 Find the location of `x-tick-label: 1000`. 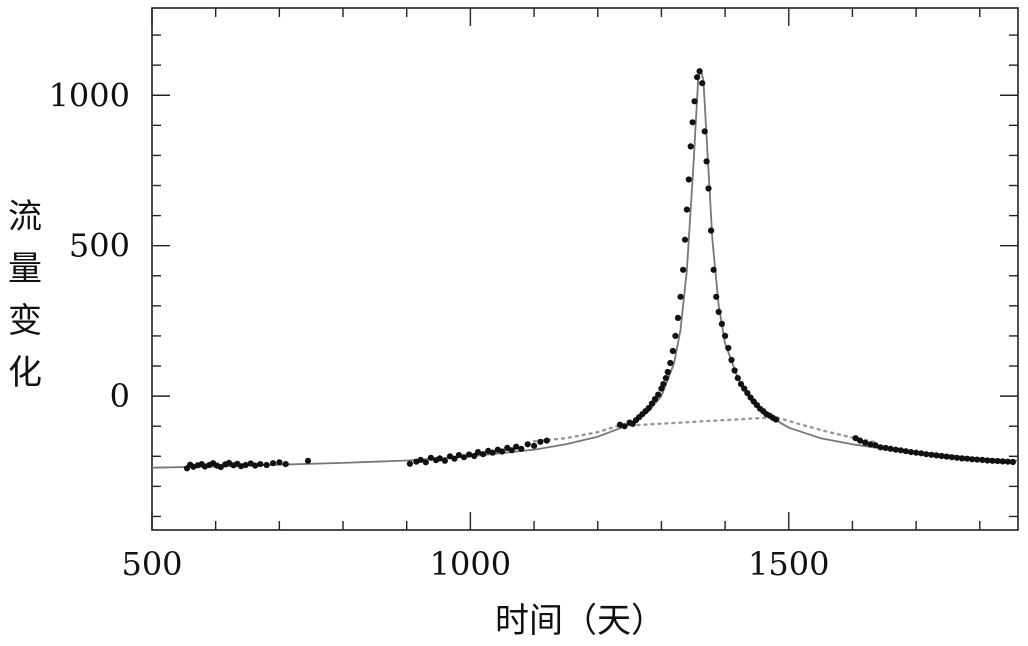

x-tick-label: 1000 is located at coordinates (470, 564).